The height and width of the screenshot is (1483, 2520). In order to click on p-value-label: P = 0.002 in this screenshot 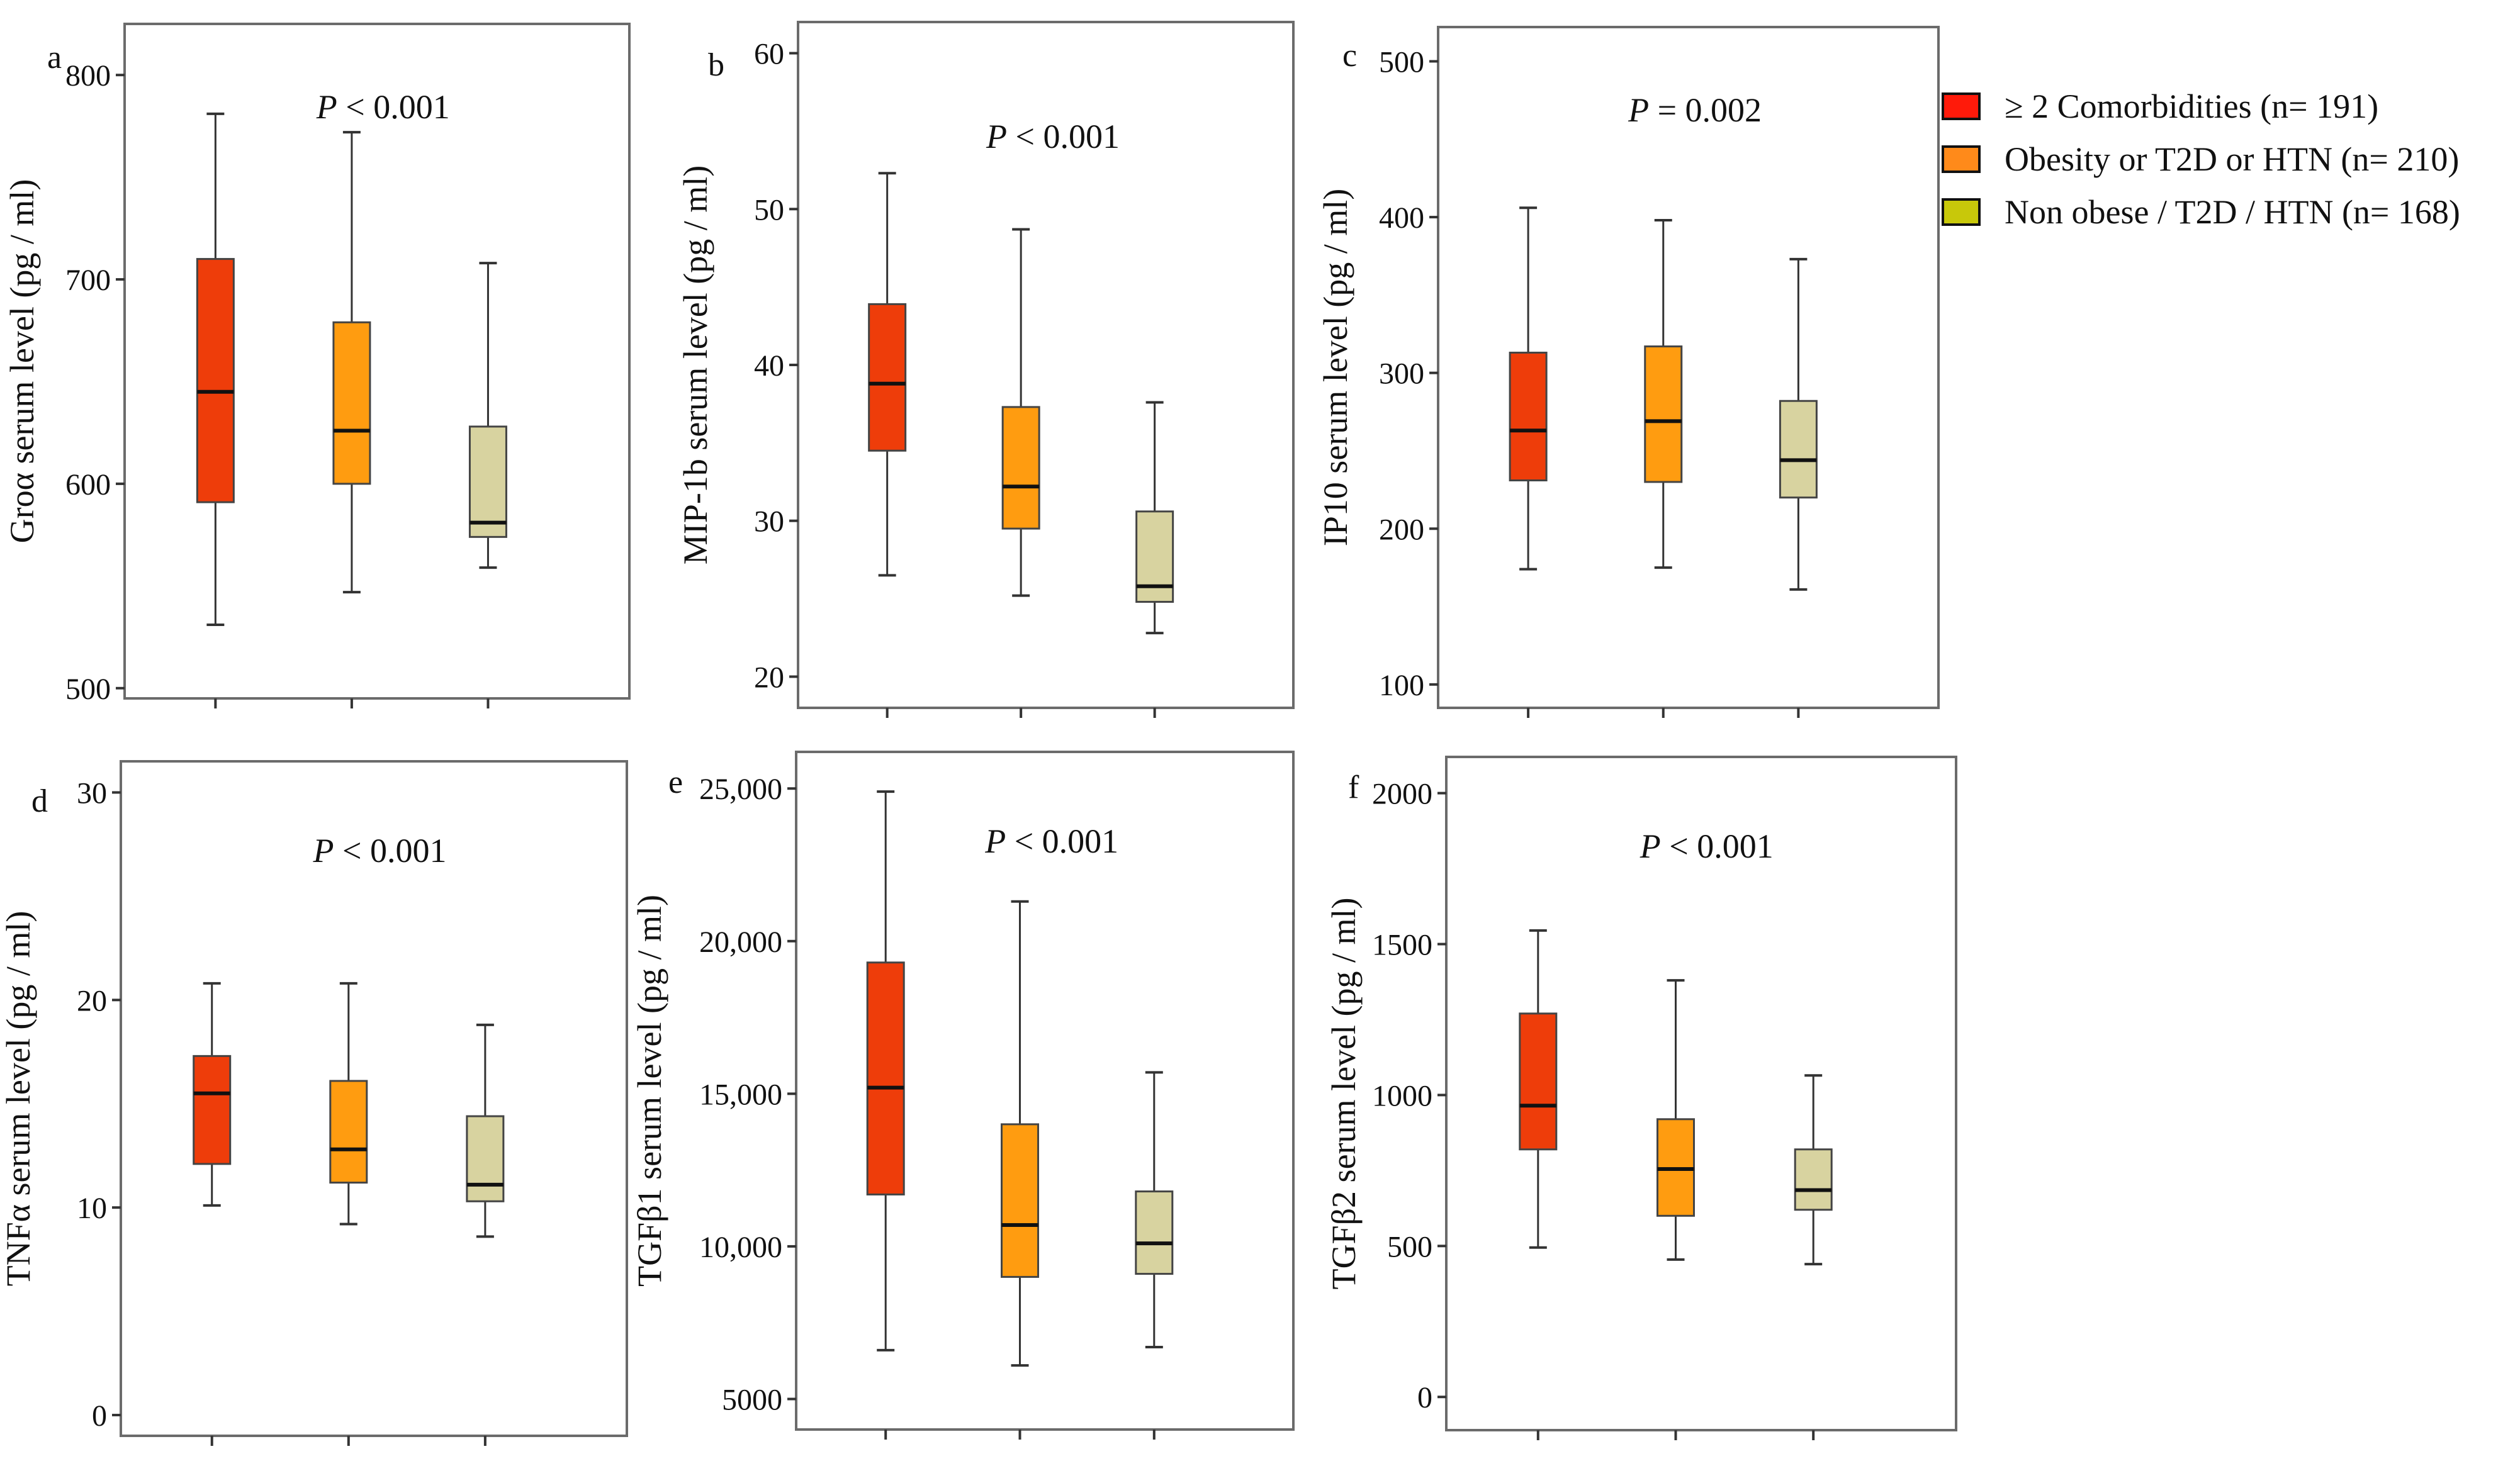, I will do `click(1695, 110)`.